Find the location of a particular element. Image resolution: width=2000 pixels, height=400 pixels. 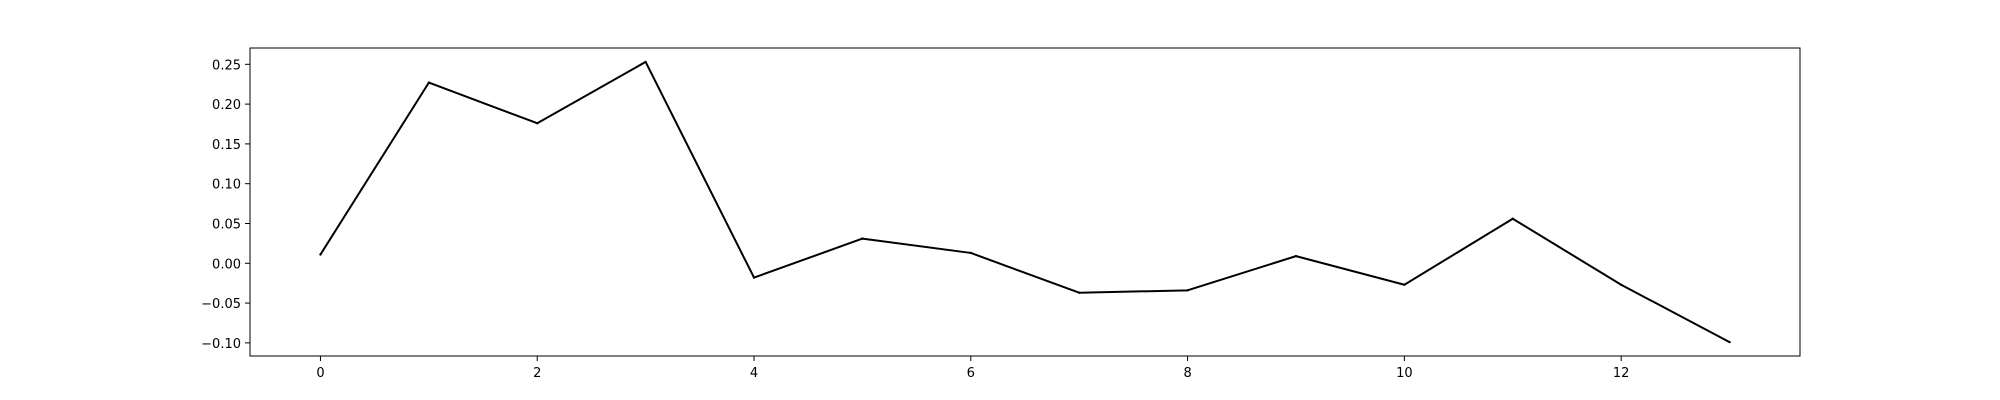

x-axis: 0 2 4 6 8 10 12 is located at coordinates (972, 368).